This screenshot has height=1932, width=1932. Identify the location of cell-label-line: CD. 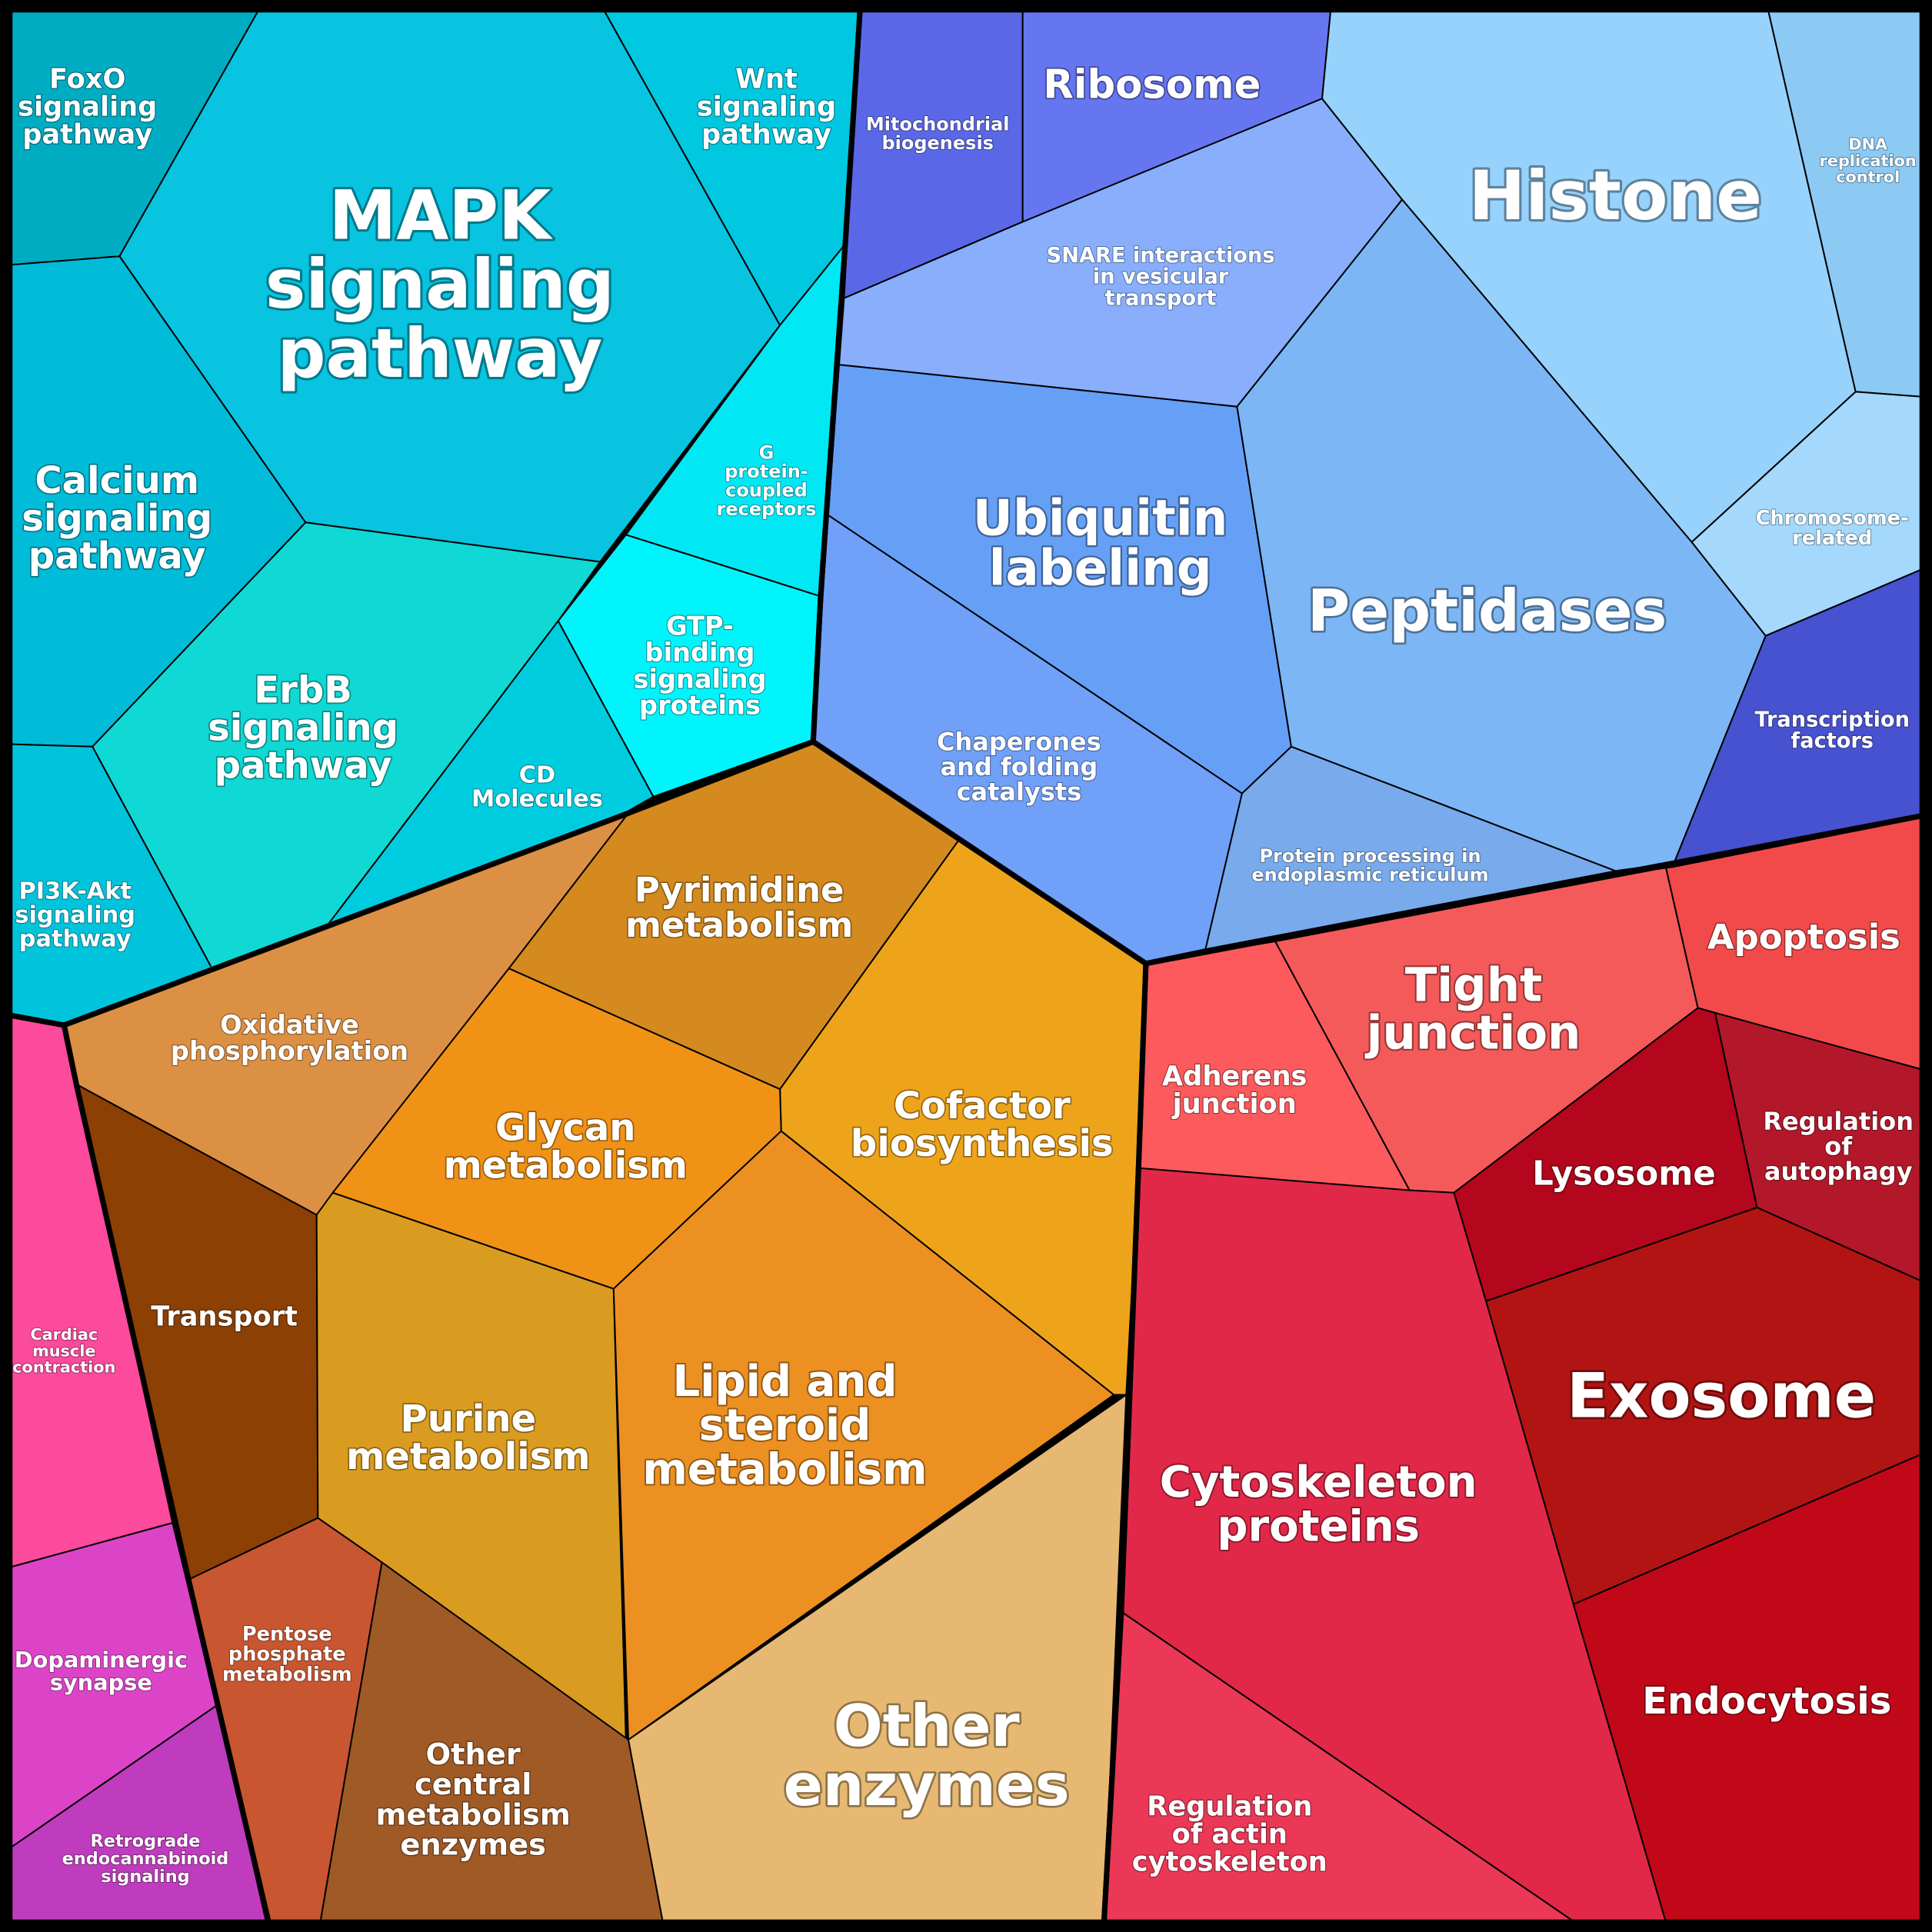
(537, 775).